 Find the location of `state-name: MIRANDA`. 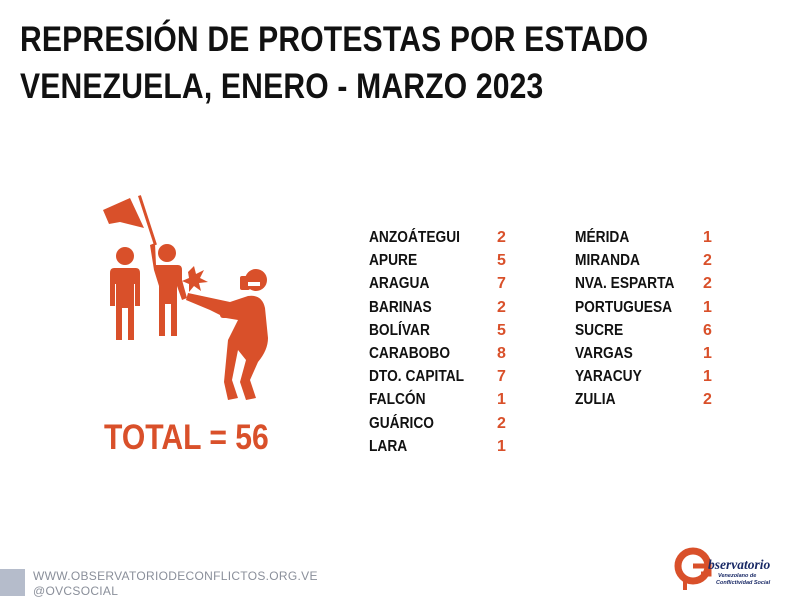

state-name: MIRANDA is located at coordinates (607, 261).